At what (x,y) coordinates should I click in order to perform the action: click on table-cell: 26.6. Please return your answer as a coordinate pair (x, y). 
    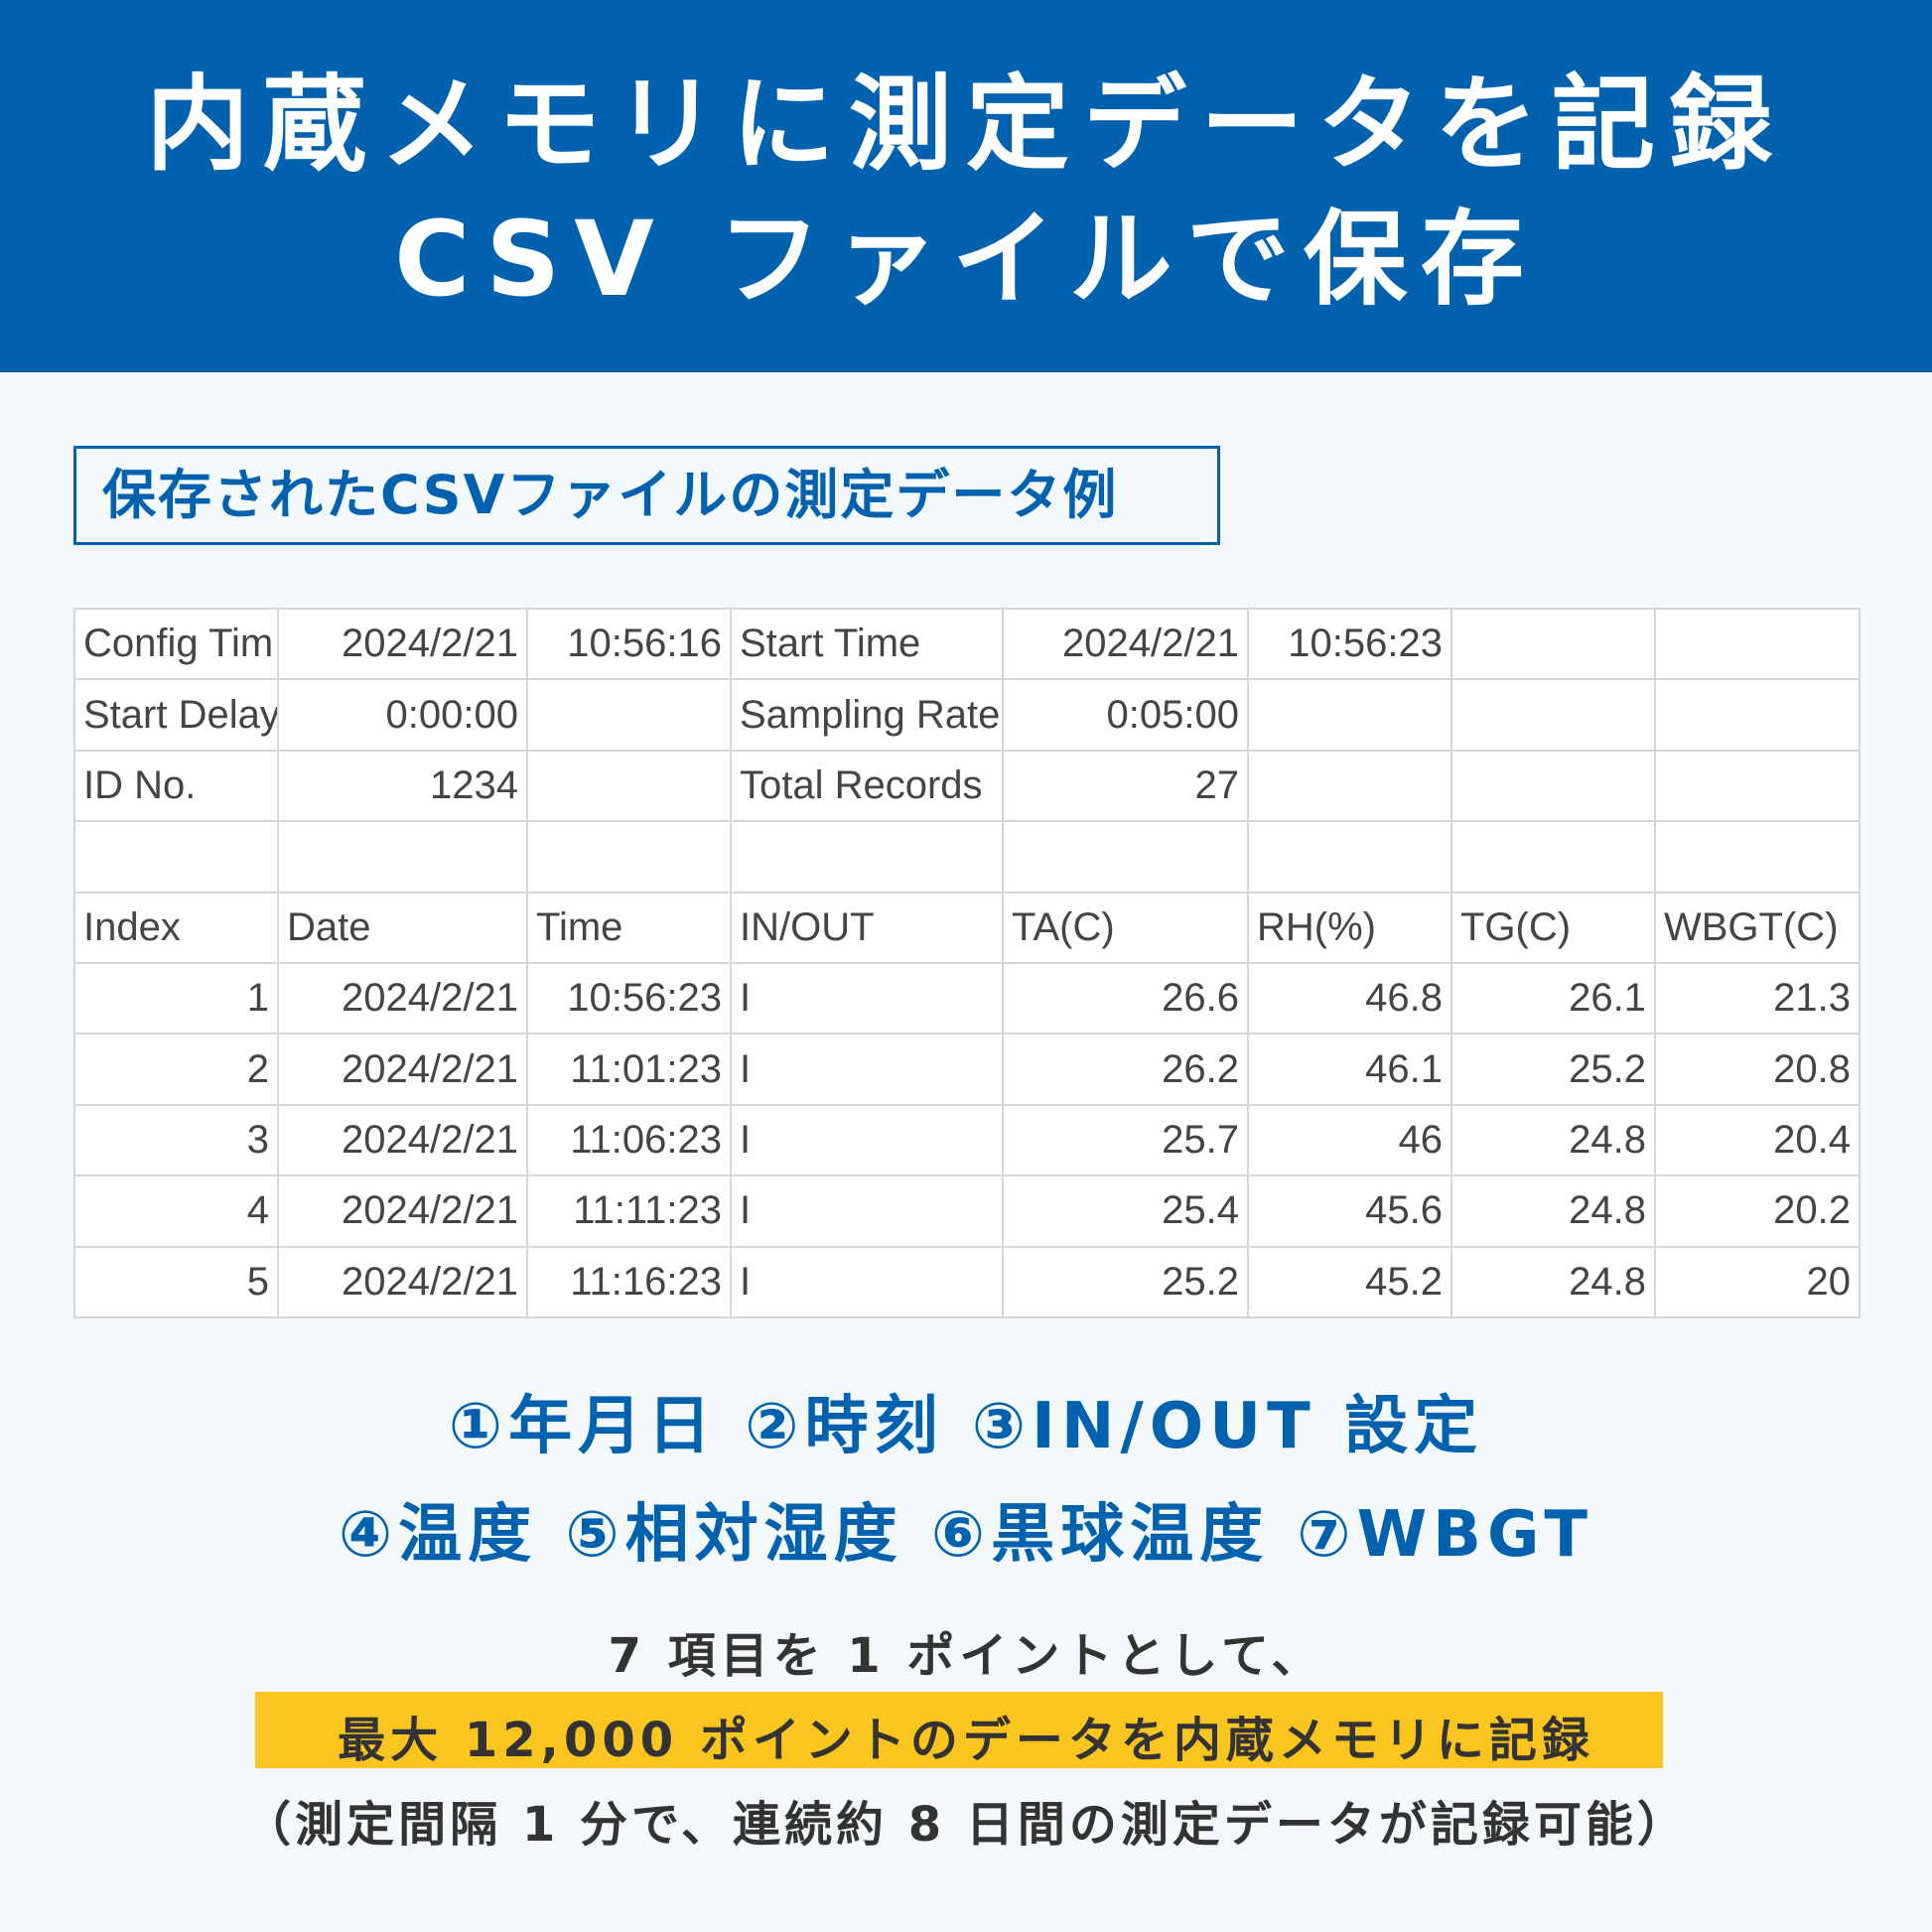
    Looking at the image, I should click on (1125, 998).